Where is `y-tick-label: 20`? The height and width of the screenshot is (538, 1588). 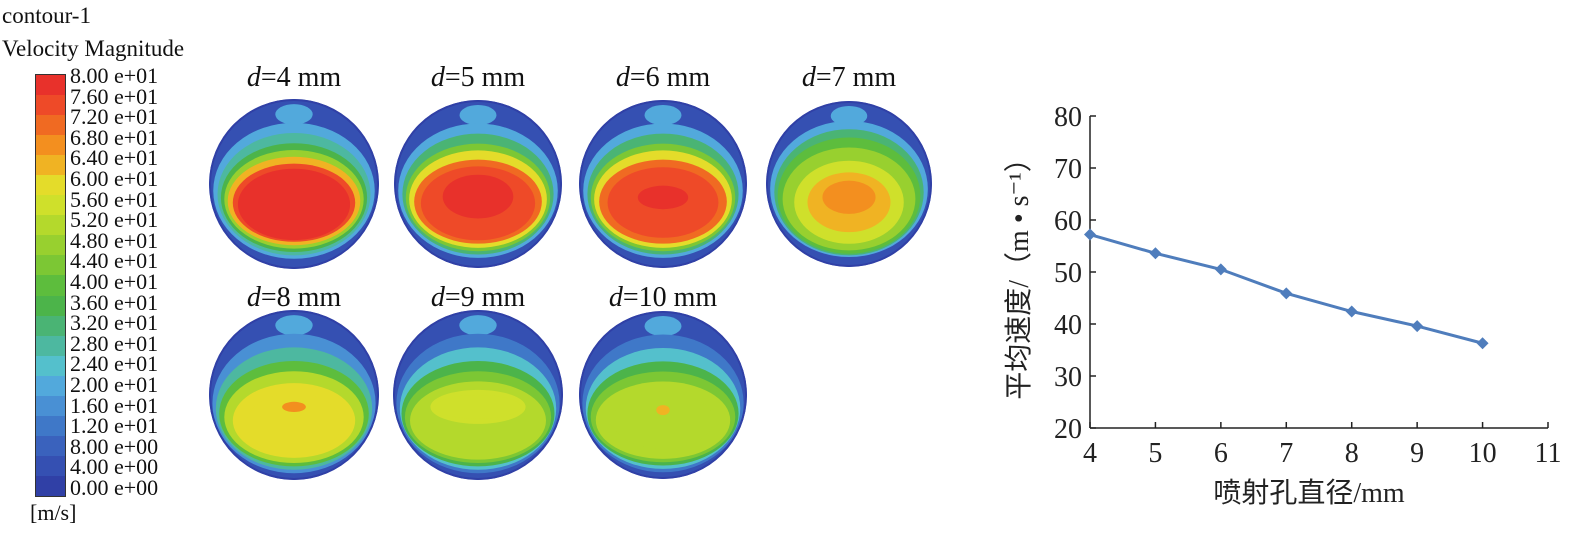
y-tick-label: 20 is located at coordinates (1068, 429).